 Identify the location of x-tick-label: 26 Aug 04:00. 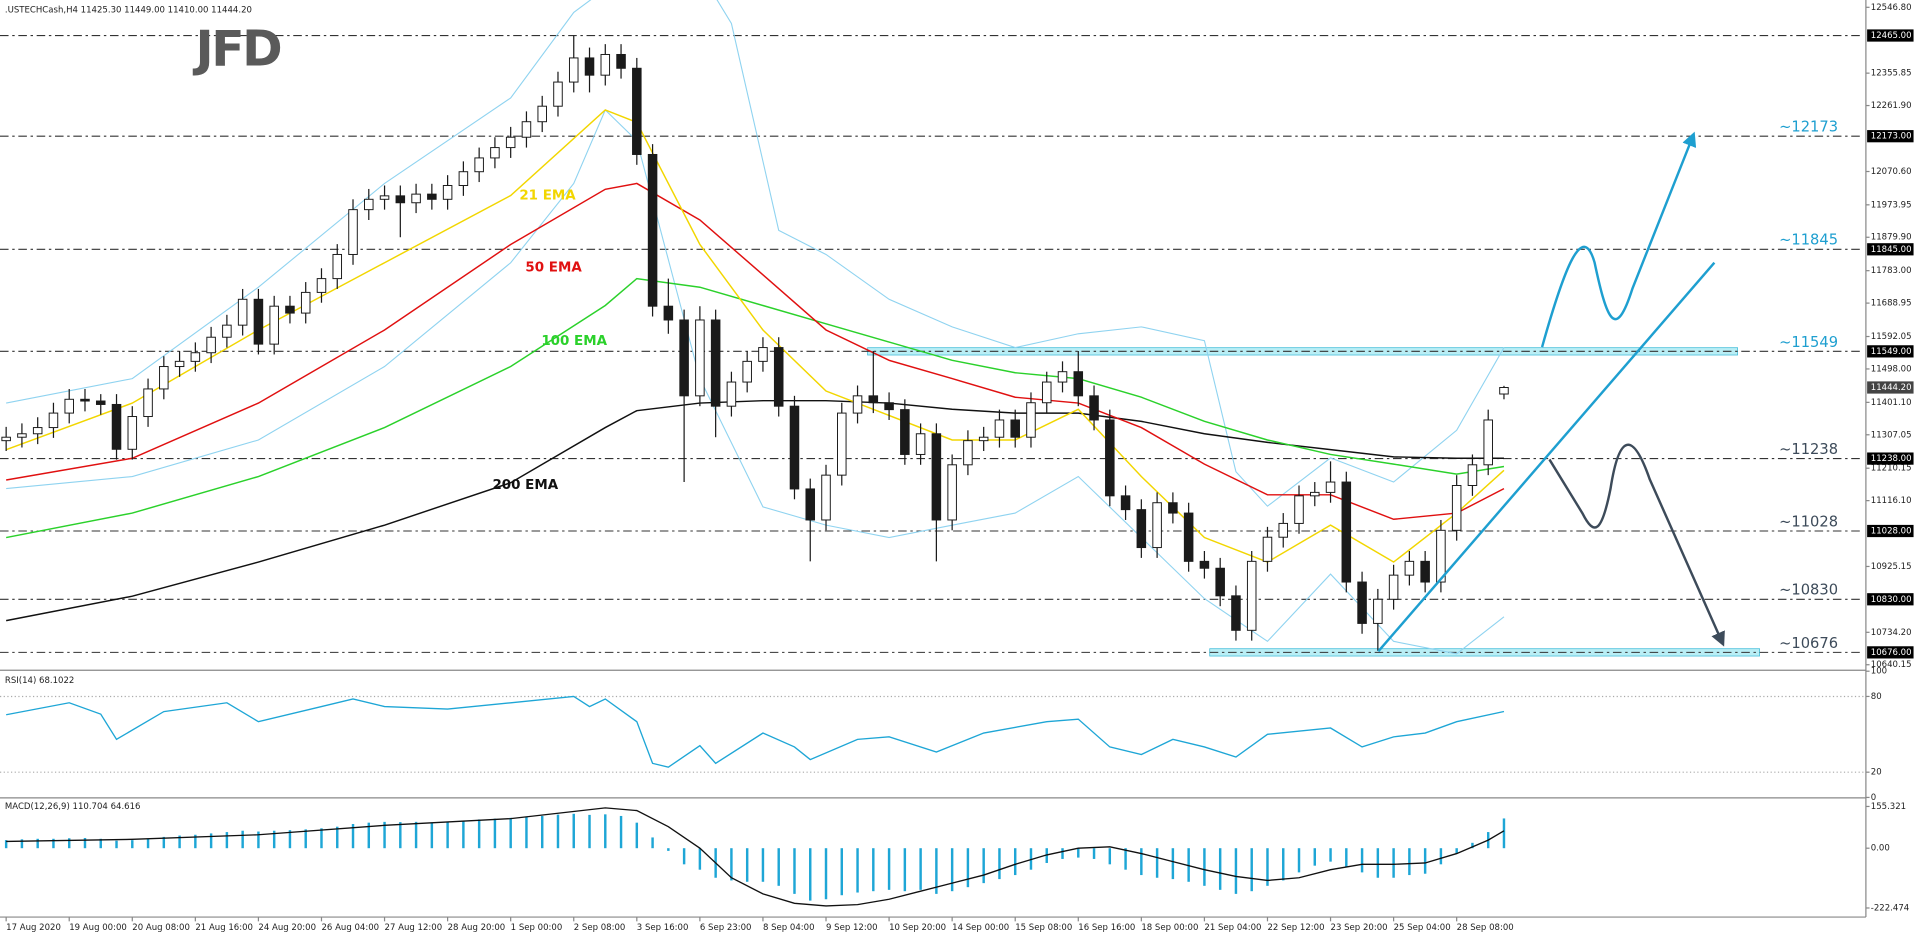
(350, 928).